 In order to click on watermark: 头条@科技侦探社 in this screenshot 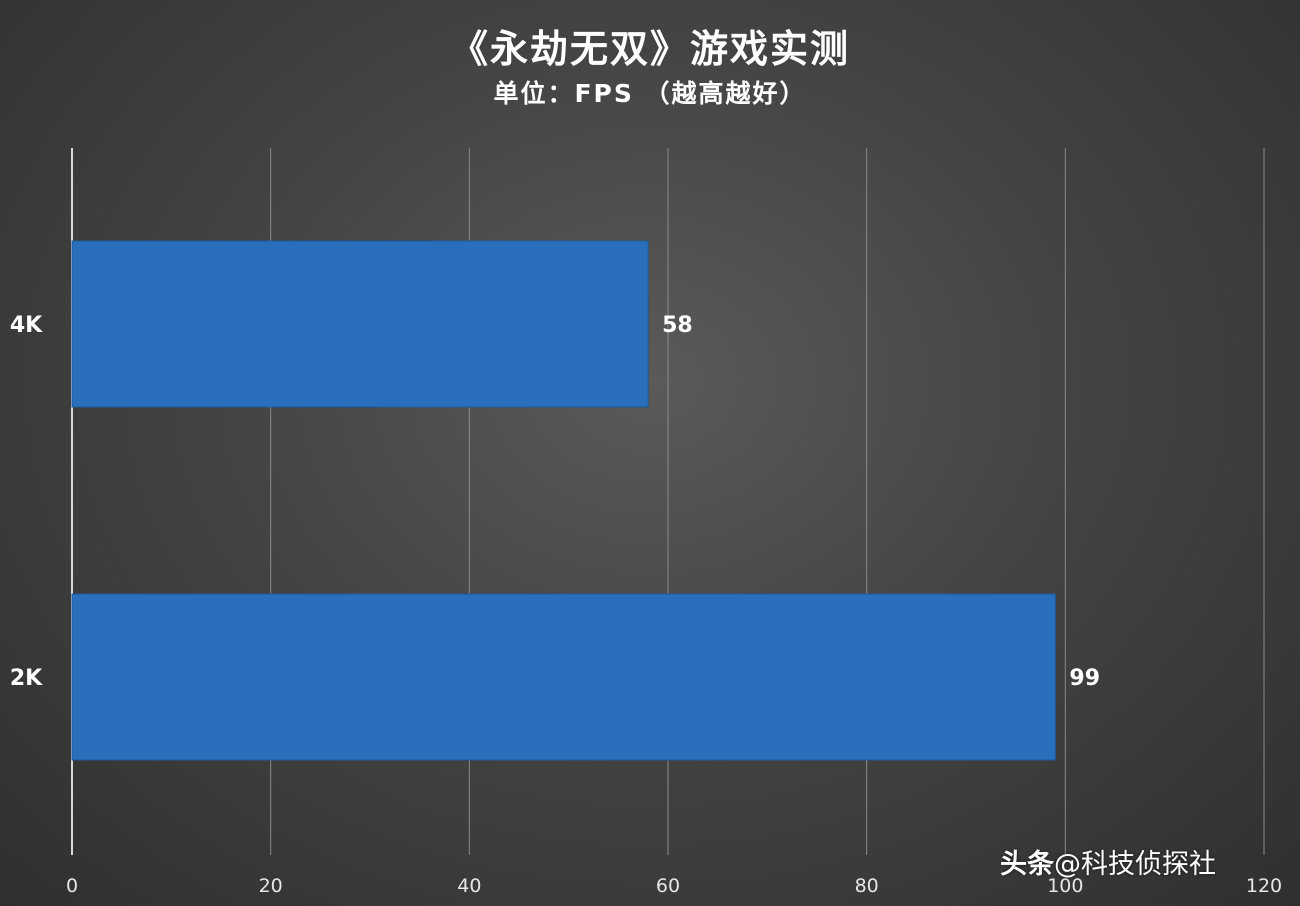, I will do `click(1108, 861)`.